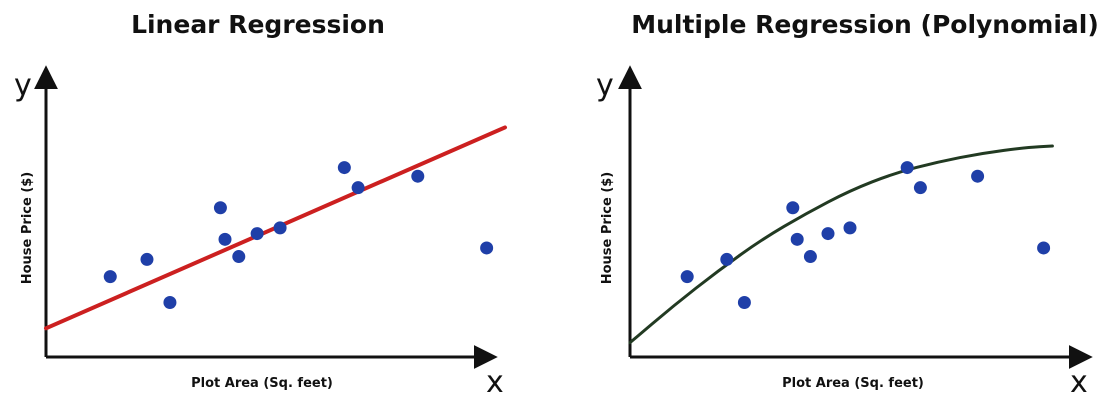 Image resolution: width=1106 pixels, height=397 pixels. I want to click on linear-x-axis-label: Plot Area (Sq. feet), so click(262, 383).